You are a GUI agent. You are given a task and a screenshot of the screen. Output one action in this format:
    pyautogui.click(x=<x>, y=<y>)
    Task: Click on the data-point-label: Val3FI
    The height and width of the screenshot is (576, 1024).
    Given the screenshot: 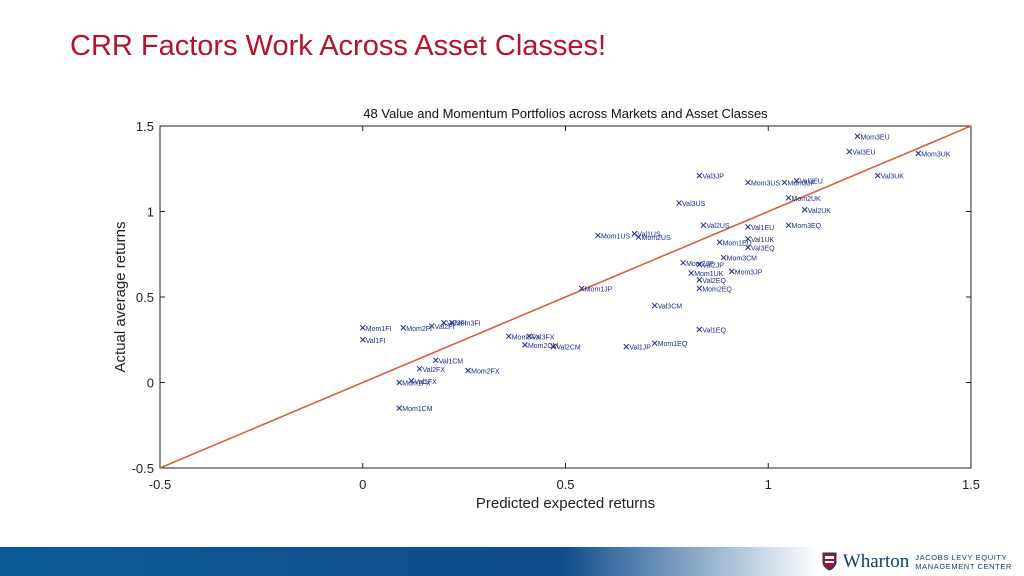 What is the action you would take?
    pyautogui.click(x=457, y=324)
    